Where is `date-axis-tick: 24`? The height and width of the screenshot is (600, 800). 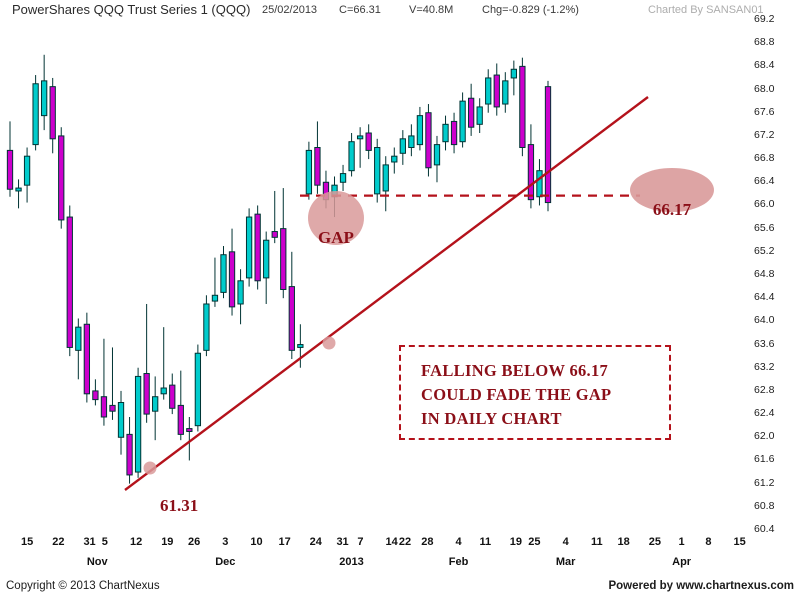 date-axis-tick: 24 is located at coordinates (315, 542).